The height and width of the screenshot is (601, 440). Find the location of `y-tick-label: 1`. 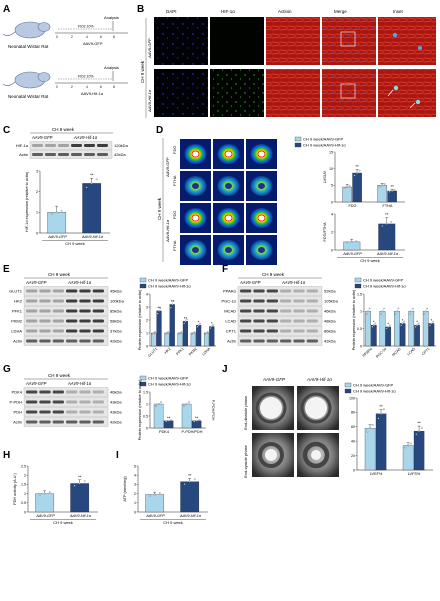

y-tick-label: 1 is located at coordinates (147, 333).